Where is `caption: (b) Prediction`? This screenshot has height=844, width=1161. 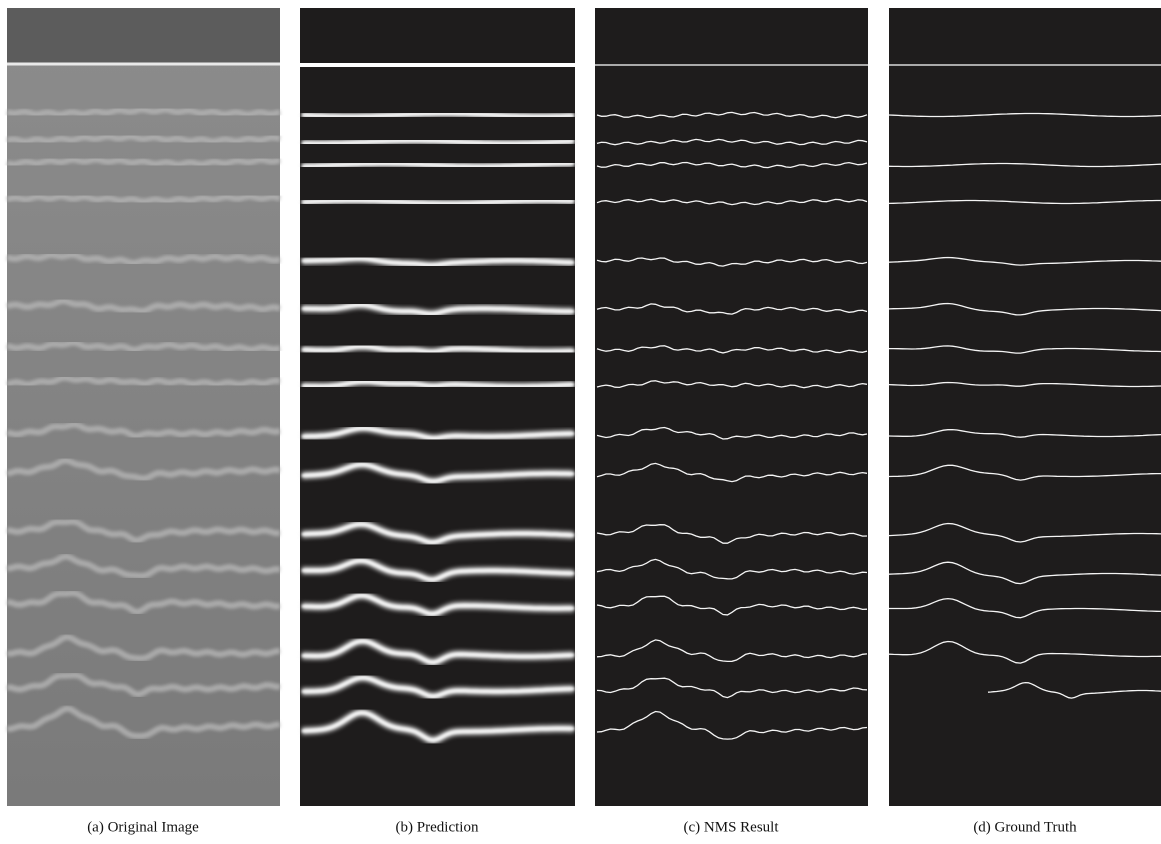 caption: (b) Prediction is located at coordinates (437, 827).